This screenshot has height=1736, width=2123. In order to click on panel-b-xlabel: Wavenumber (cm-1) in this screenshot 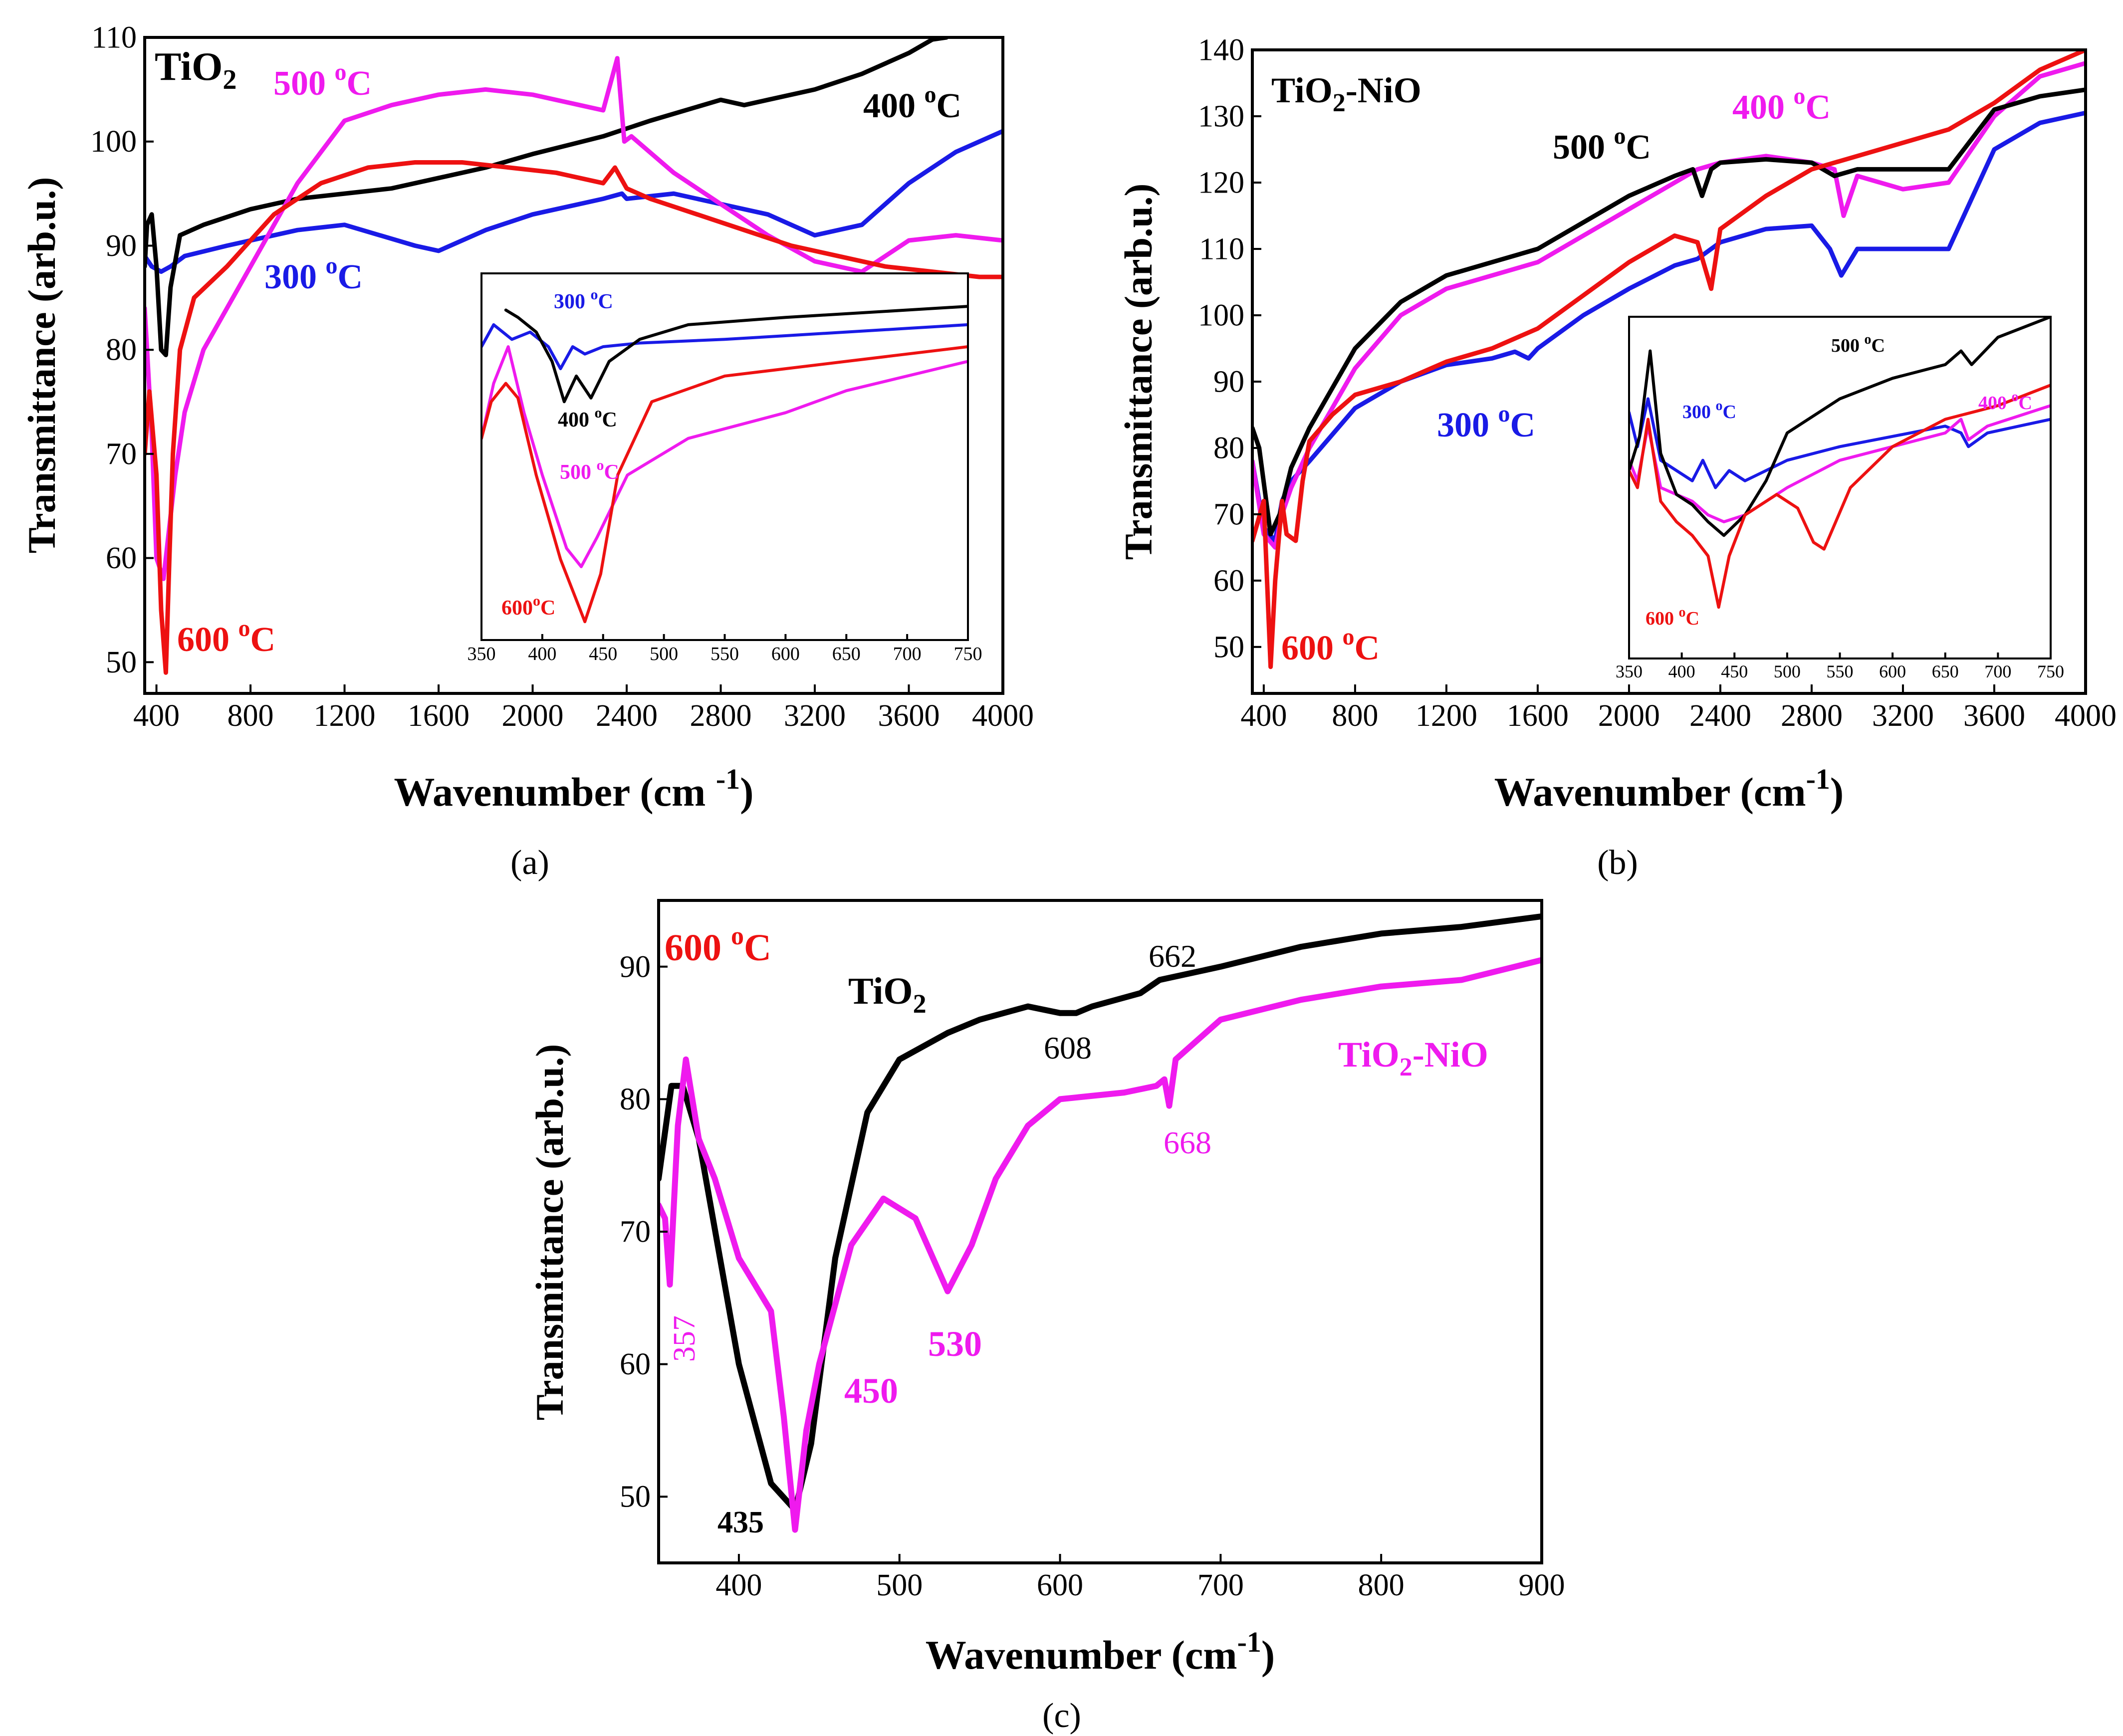, I will do `click(1669, 789)`.